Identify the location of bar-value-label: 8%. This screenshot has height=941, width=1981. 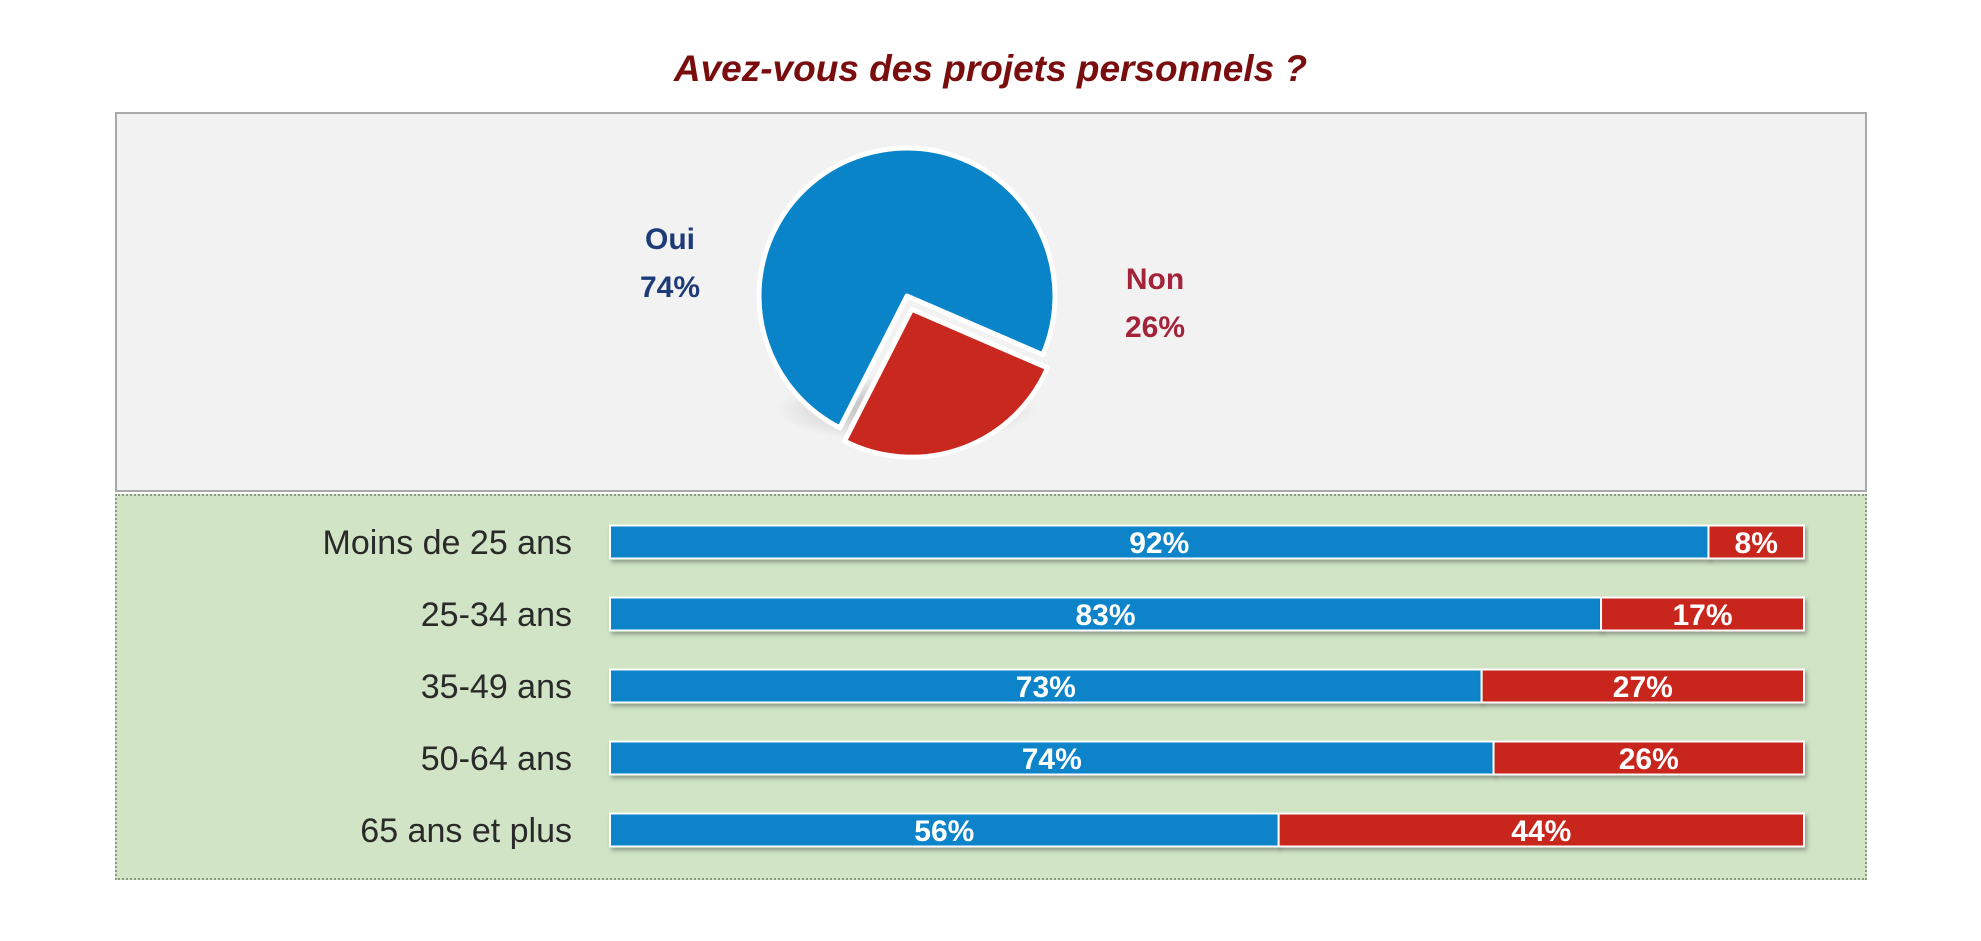
(1756, 543).